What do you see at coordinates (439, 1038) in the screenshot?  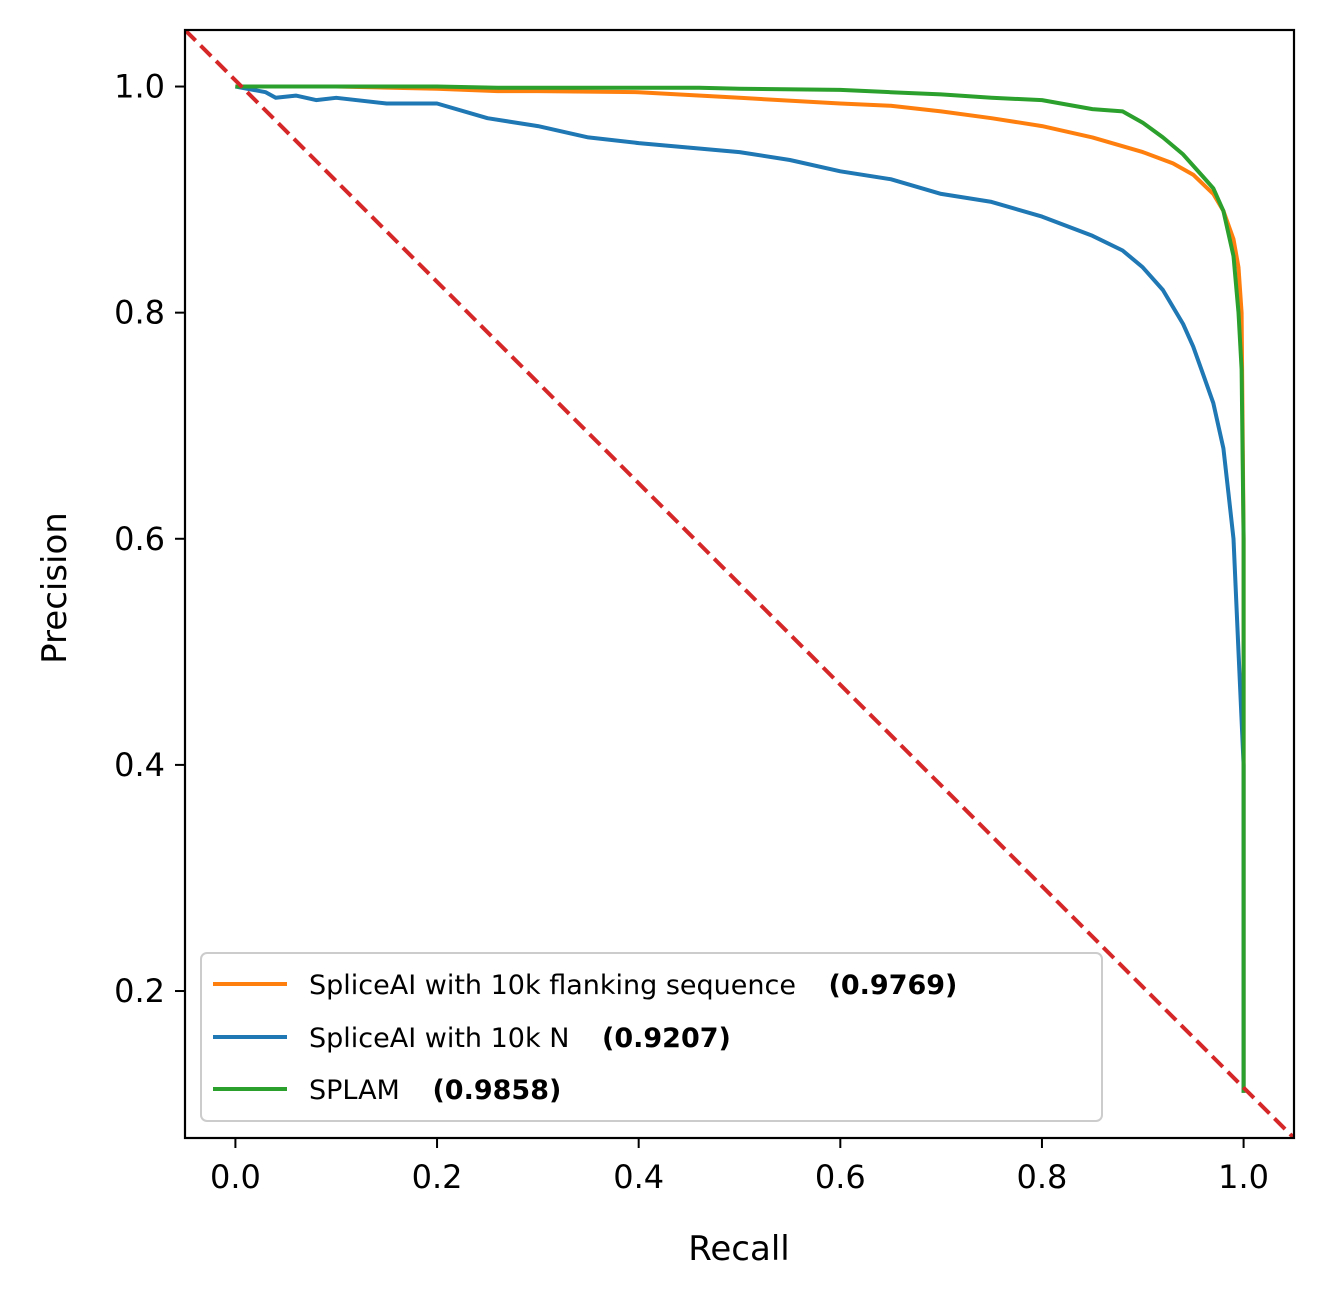 I see `legend-name-spliceai-n: SpliceAI with 10k N` at bounding box center [439, 1038].